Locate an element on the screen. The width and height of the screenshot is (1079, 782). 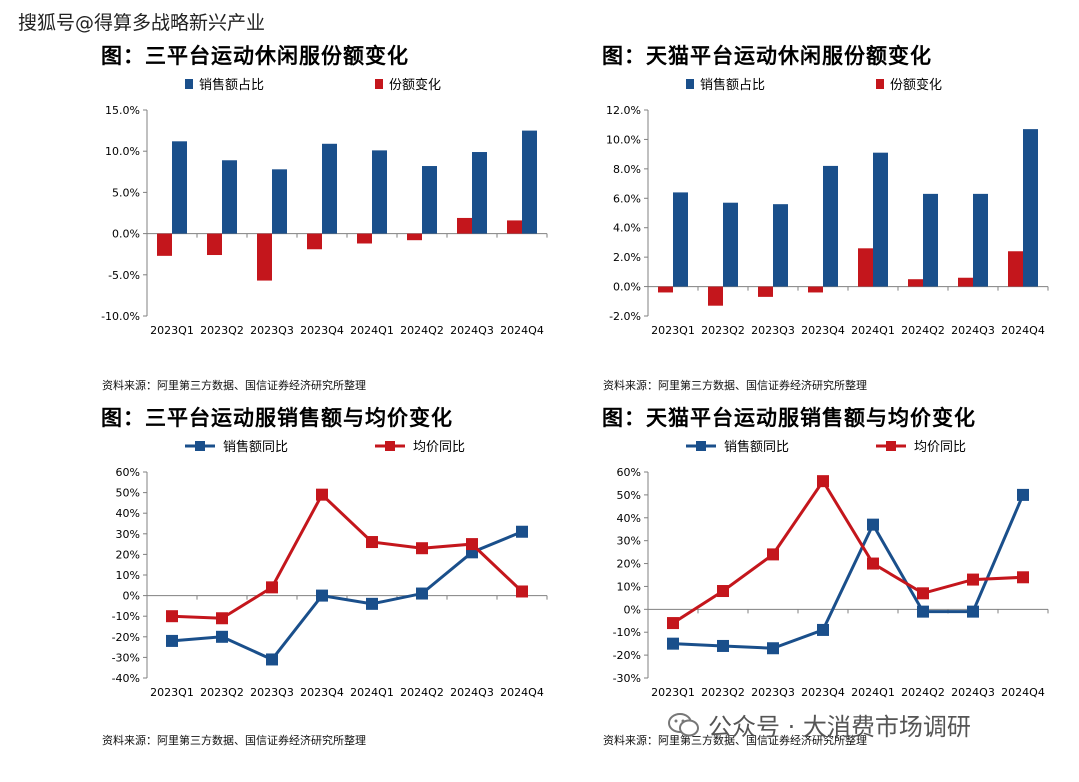
y-tick-label: -10% is located at coordinates (627, 632).